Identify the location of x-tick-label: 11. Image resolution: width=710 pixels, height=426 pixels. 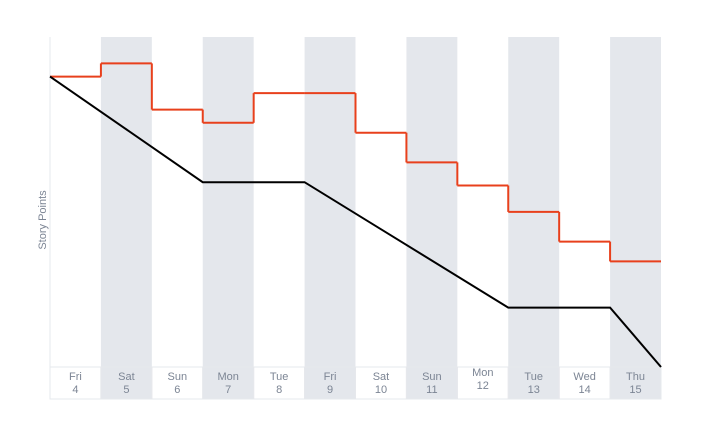
(431, 390).